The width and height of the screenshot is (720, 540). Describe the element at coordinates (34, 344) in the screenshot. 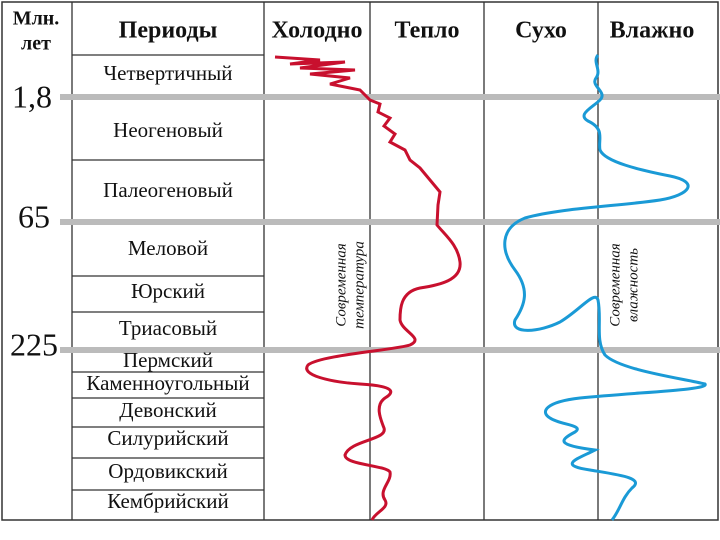

I see `age-label: 225` at that location.